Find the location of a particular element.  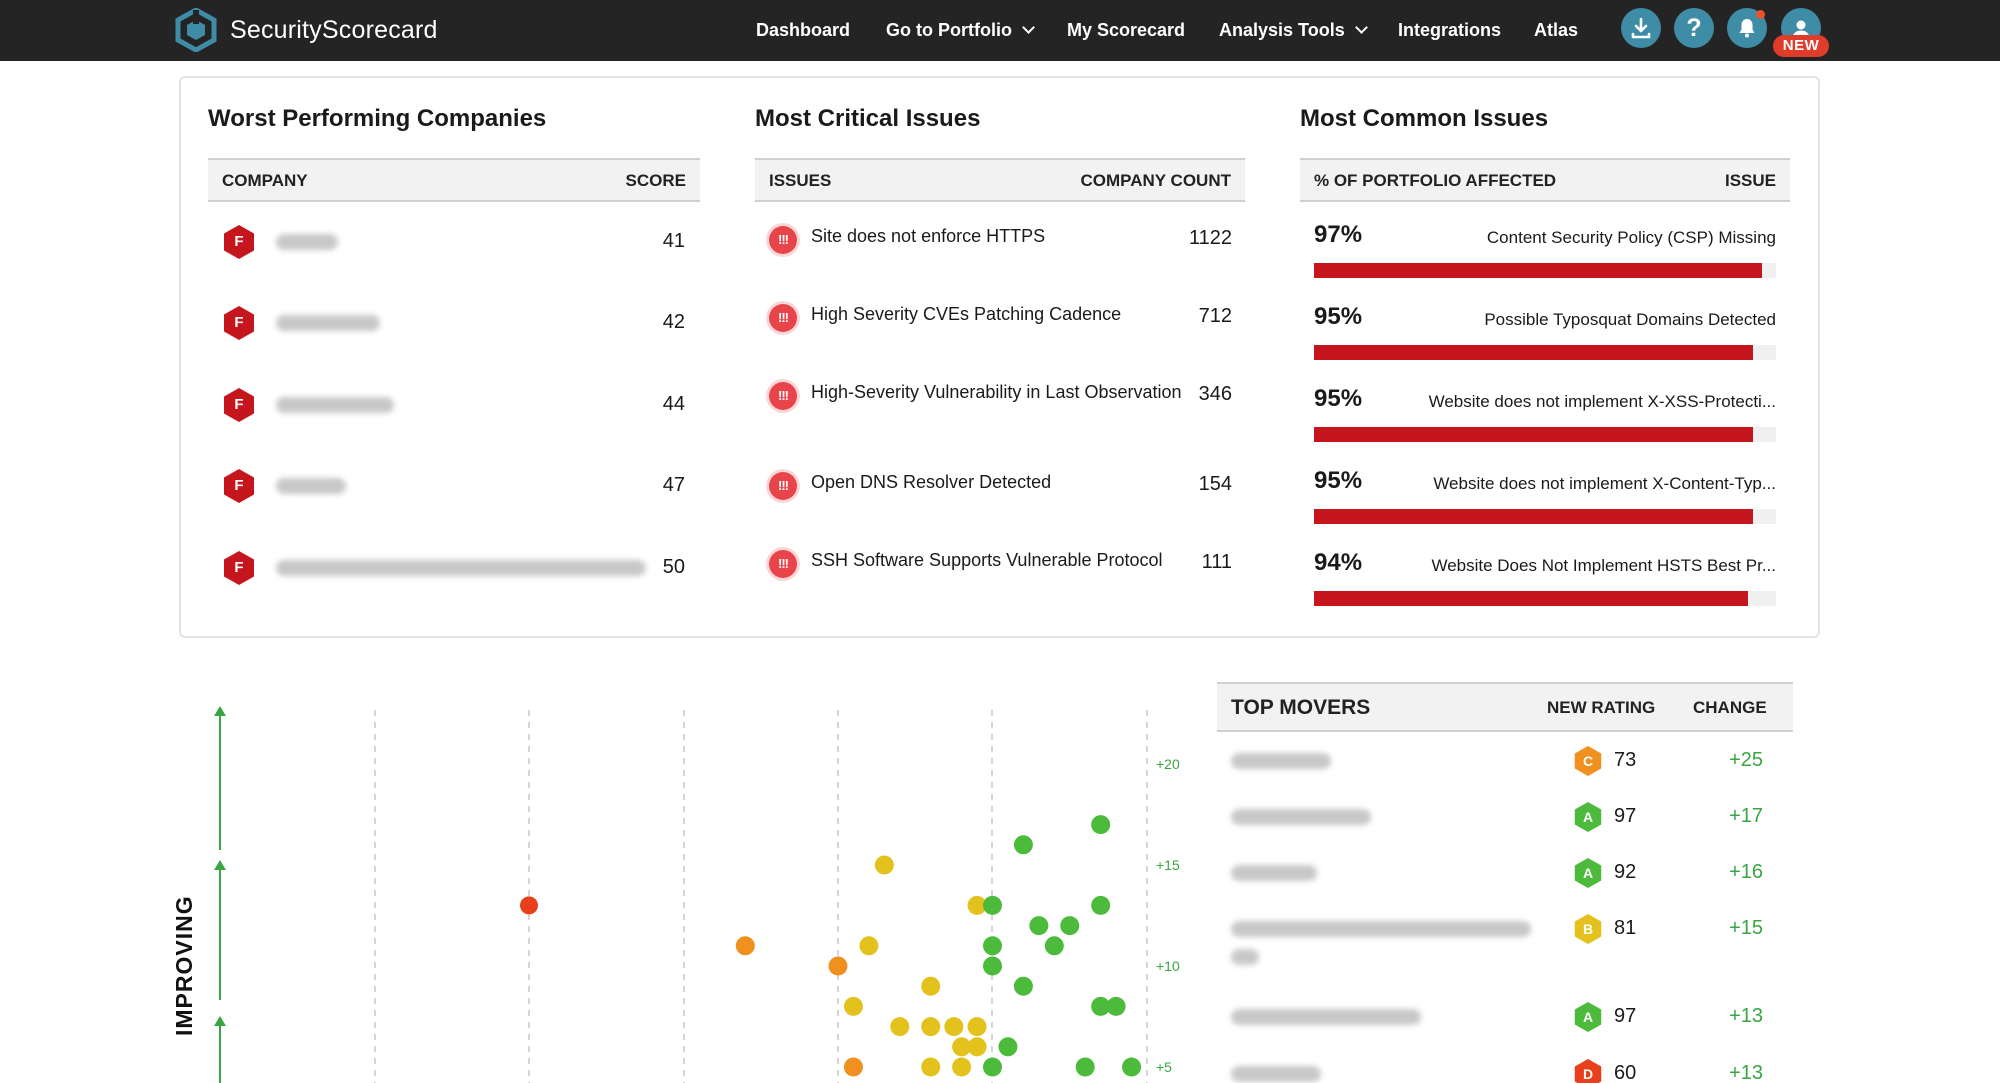

nav-integrations: Integrations is located at coordinates (1449, 30).